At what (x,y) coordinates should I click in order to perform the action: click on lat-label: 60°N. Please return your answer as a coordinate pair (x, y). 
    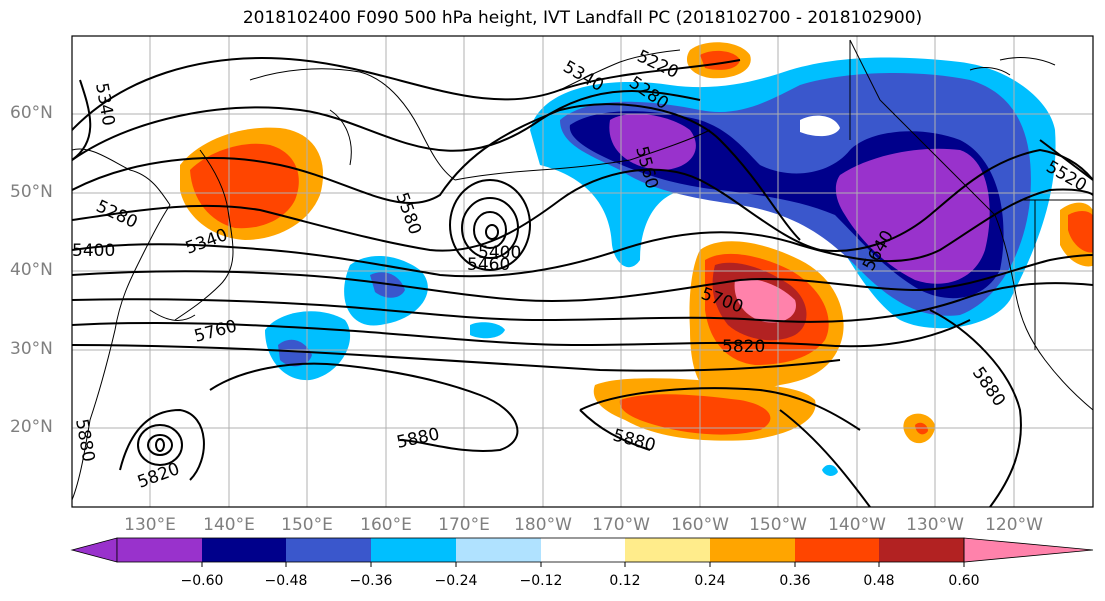
    Looking at the image, I should click on (31, 113).